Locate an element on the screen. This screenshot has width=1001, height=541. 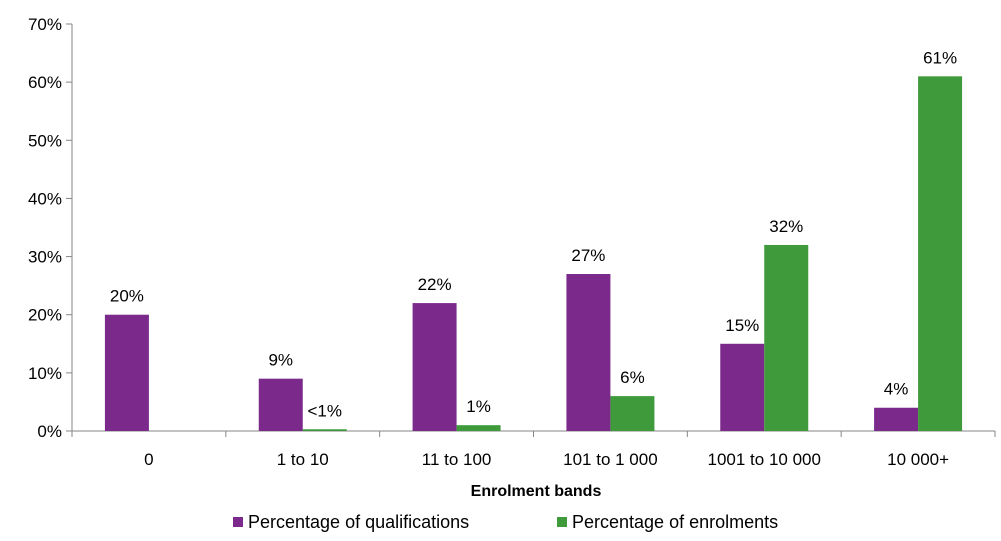
x-tick-label: 1 to 10 is located at coordinates (303, 459).